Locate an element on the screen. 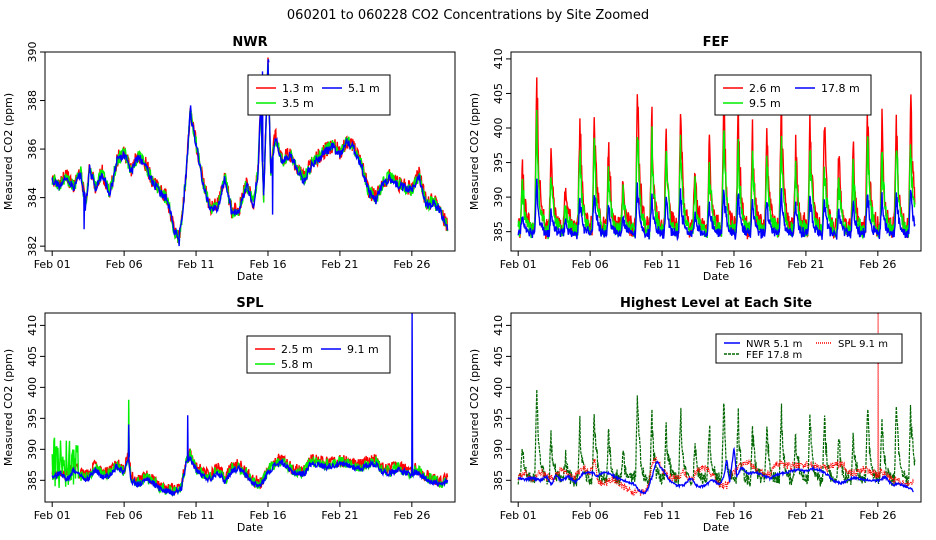  legend: 1.3 m 5.1 m 3.5 m is located at coordinates (319, 95).